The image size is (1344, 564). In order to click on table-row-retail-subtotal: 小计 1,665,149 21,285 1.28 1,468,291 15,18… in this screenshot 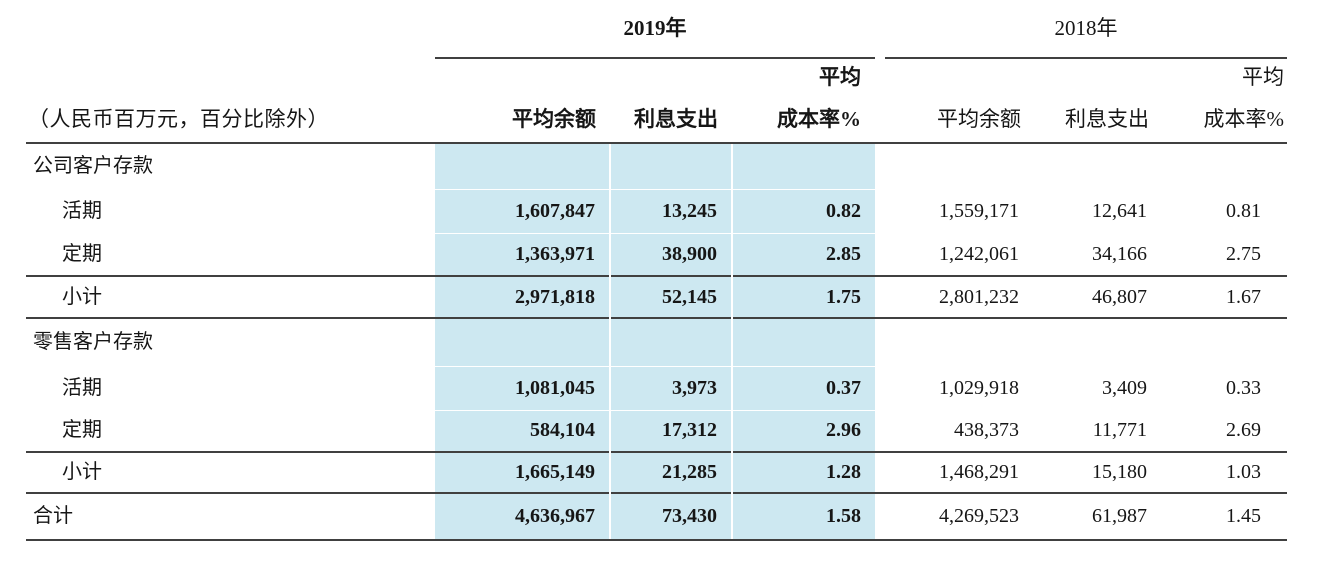, I will do `click(656, 472)`.